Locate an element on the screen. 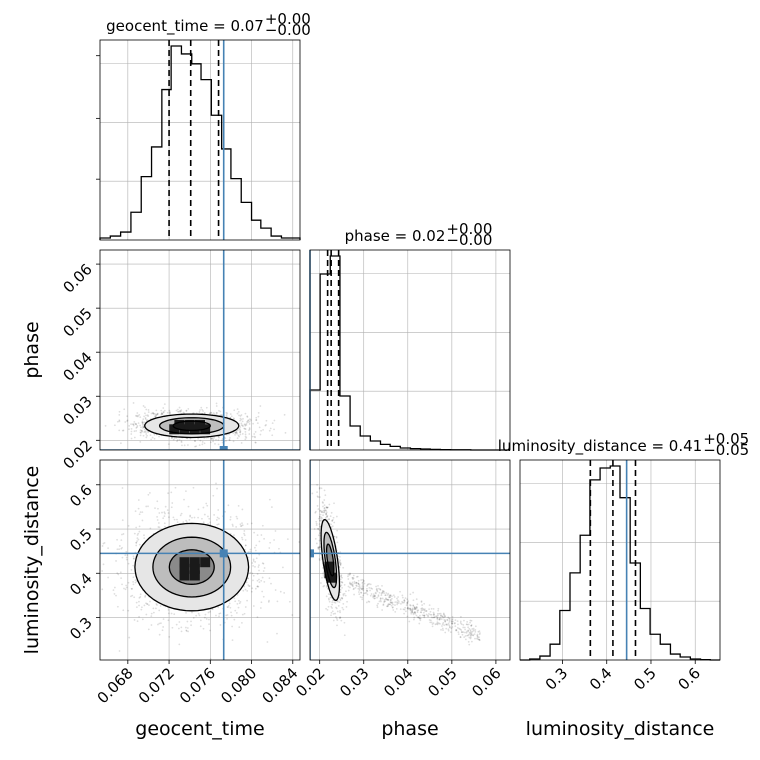 The height and width of the screenshot is (760, 760). density-cell is located at coordinates (184, 575).